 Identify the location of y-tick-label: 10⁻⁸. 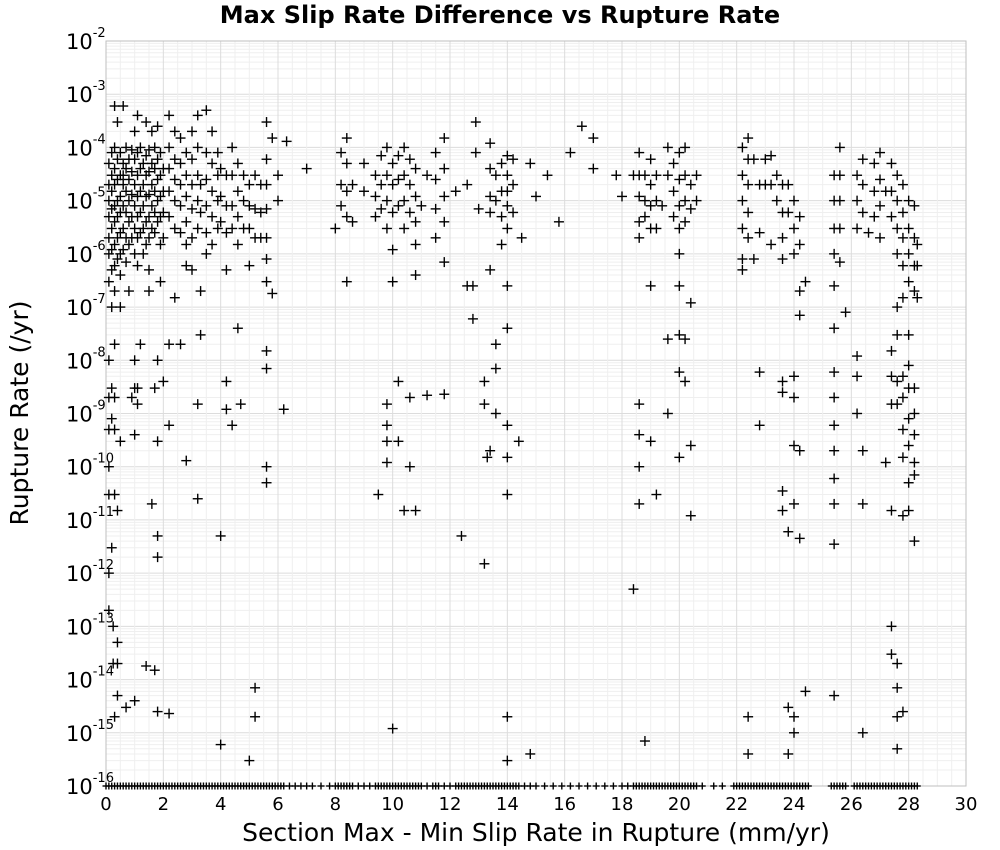
(86, 359).